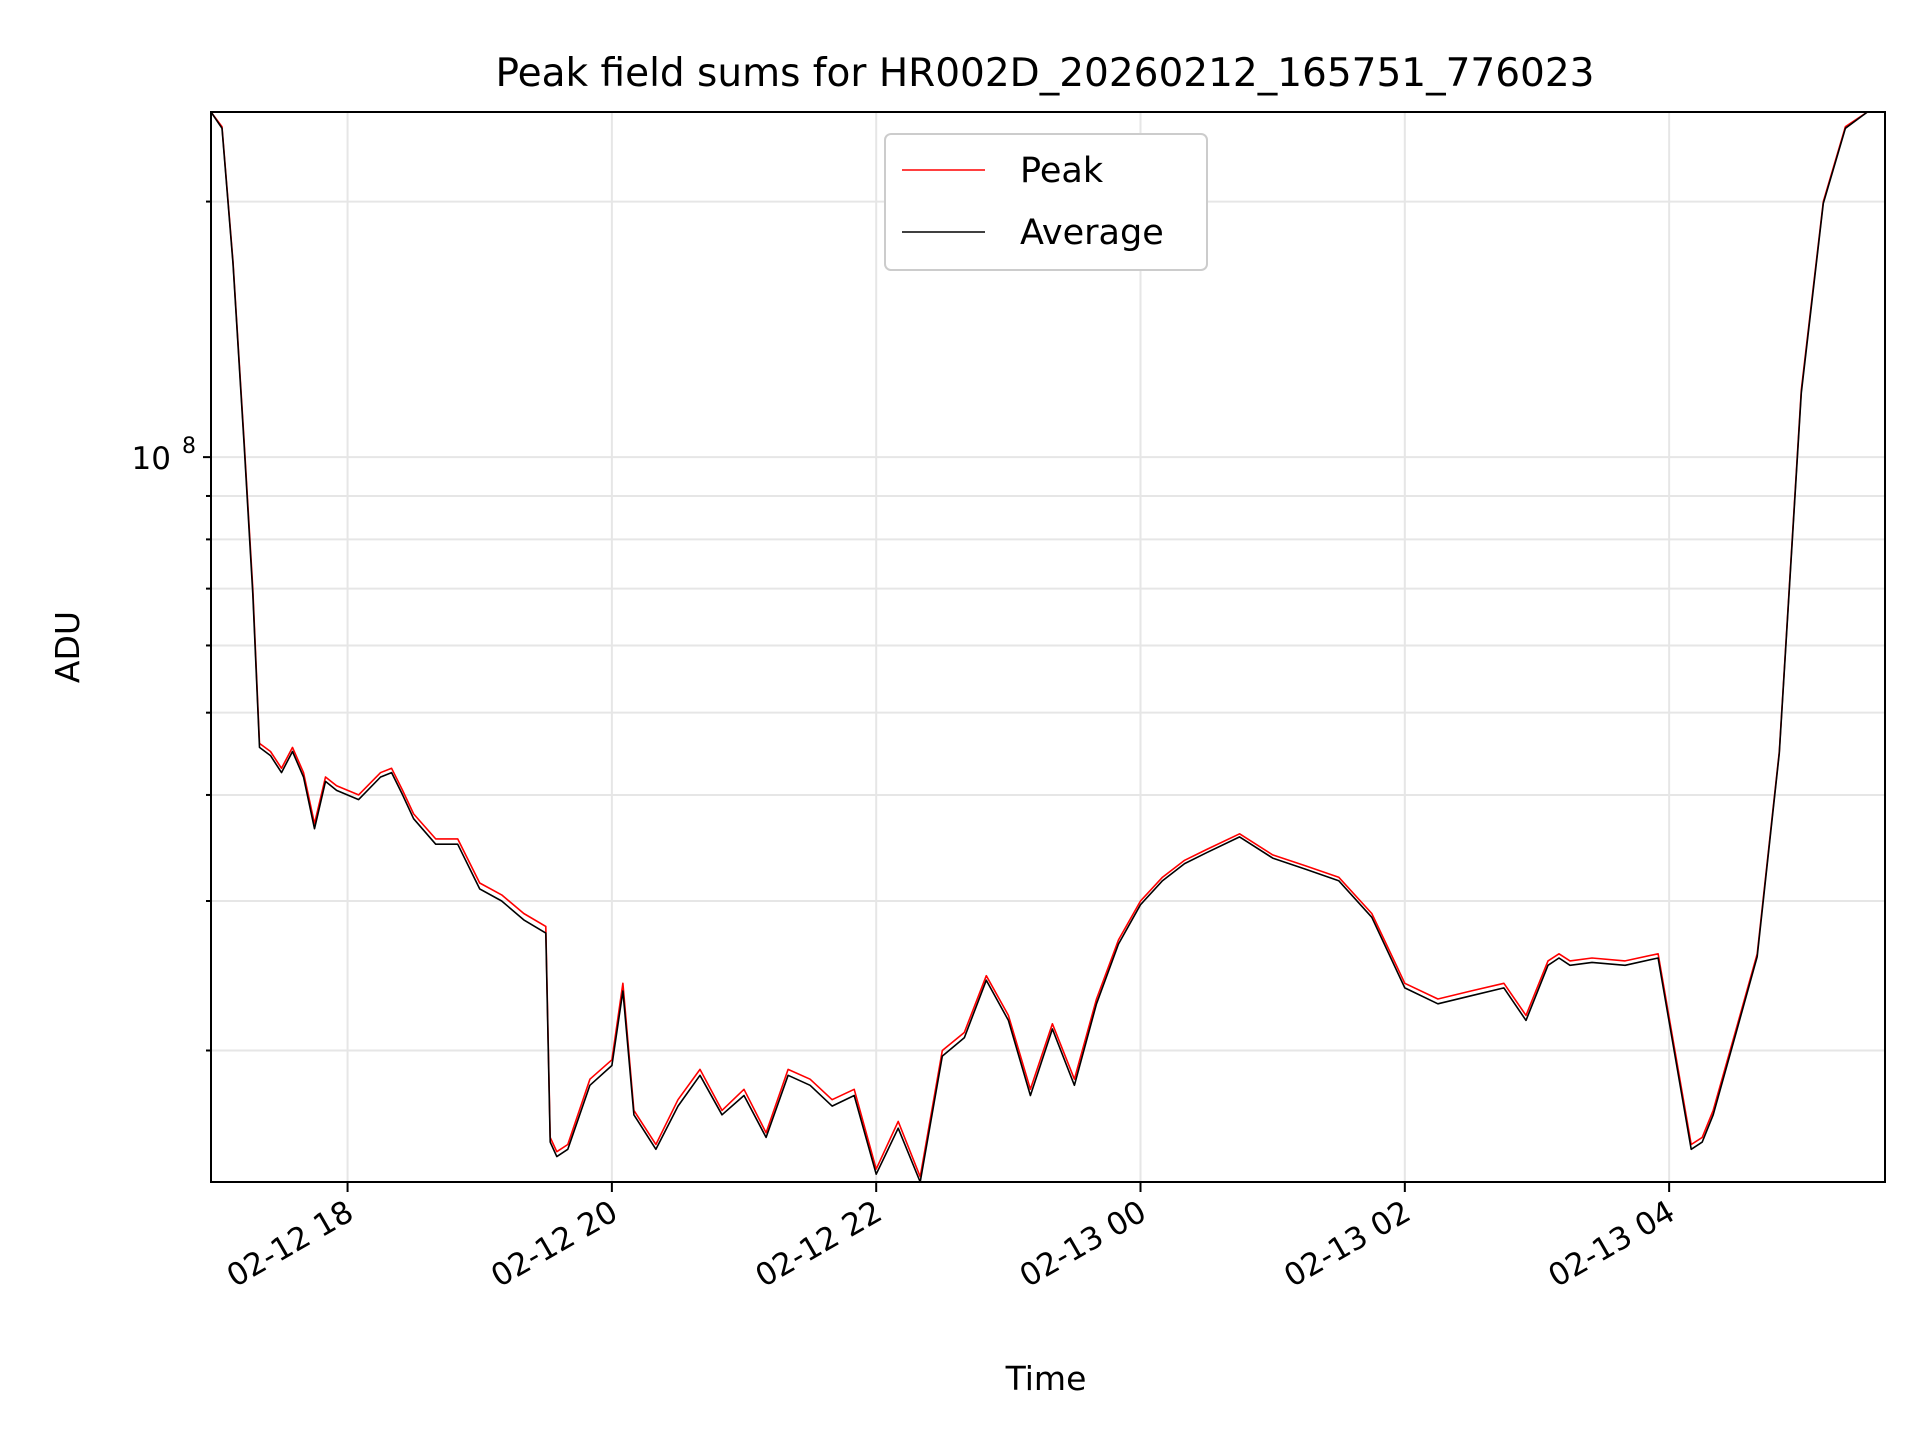  What do you see at coordinates (171, 626) in the screenshot?
I see `y-axis-ticks: 10 8` at bounding box center [171, 626].